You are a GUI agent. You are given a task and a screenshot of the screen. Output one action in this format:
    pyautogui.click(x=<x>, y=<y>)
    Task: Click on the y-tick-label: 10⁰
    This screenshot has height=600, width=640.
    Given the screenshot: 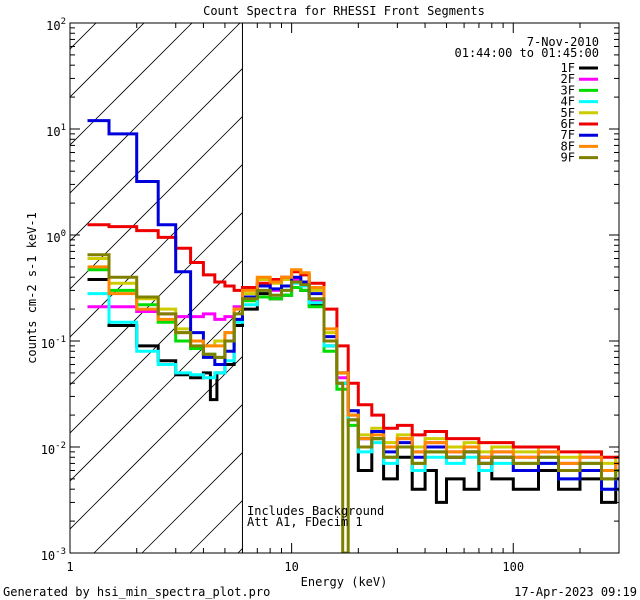 What is the action you would take?
    pyautogui.click(x=56, y=237)
    